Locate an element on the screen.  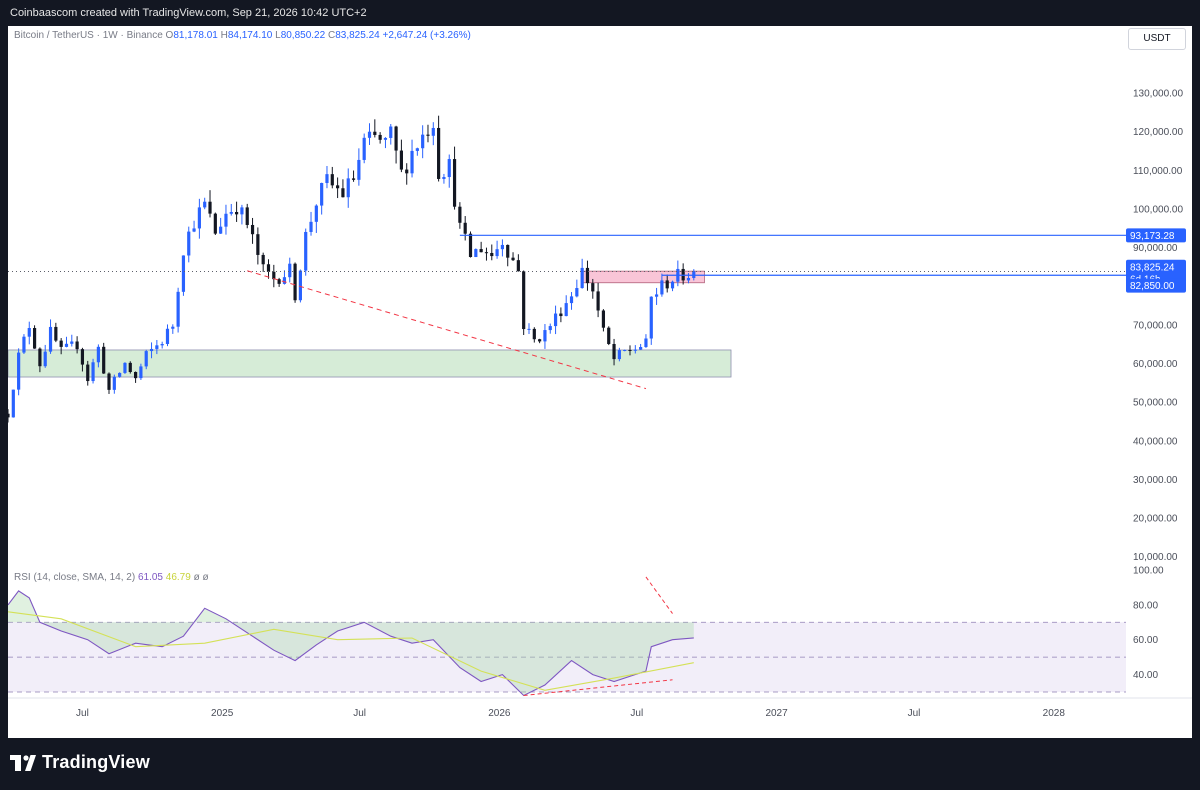
currency-button: USDT is located at coordinates (1157, 39).